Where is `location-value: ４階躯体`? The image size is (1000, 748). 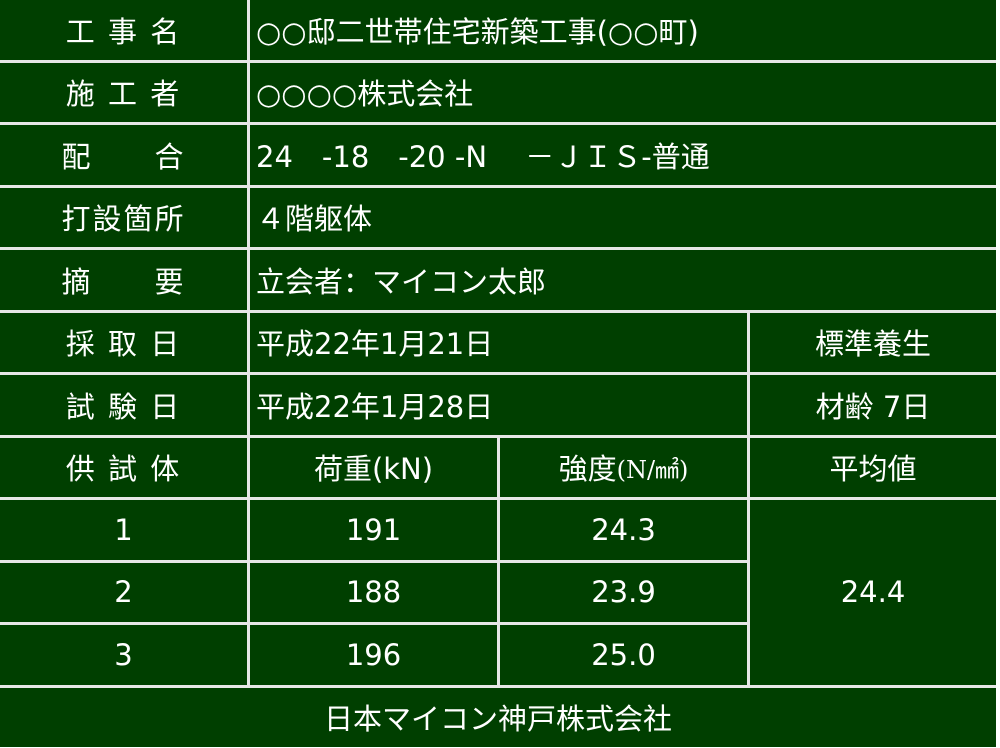 location-value: ４階躯体 is located at coordinates (623, 217).